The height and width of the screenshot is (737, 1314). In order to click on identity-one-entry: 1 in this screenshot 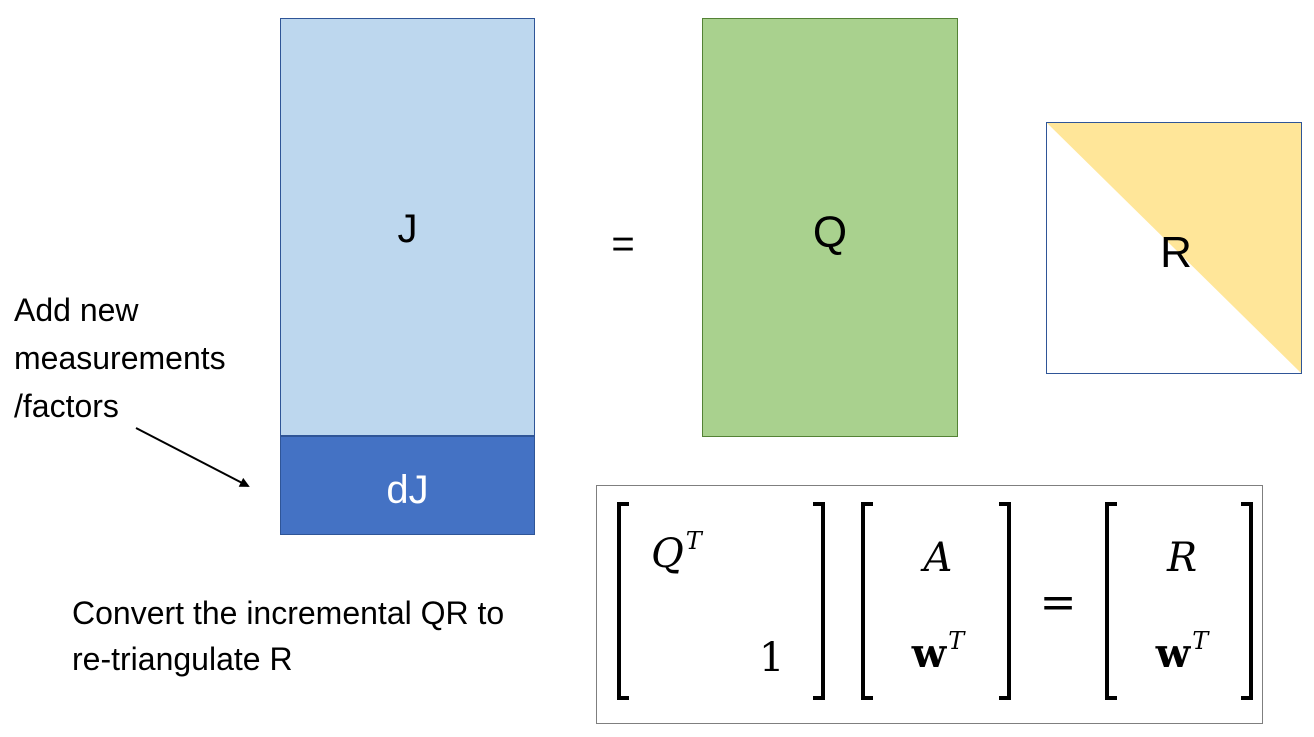, I will do `click(772, 658)`.